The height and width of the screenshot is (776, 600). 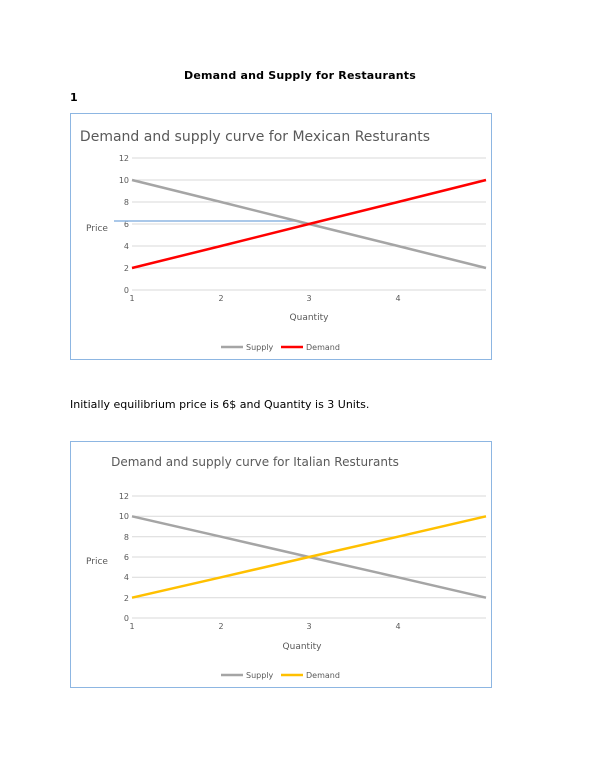 I want to click on chart-2-legend: Supply Demand, so click(x=280, y=675).